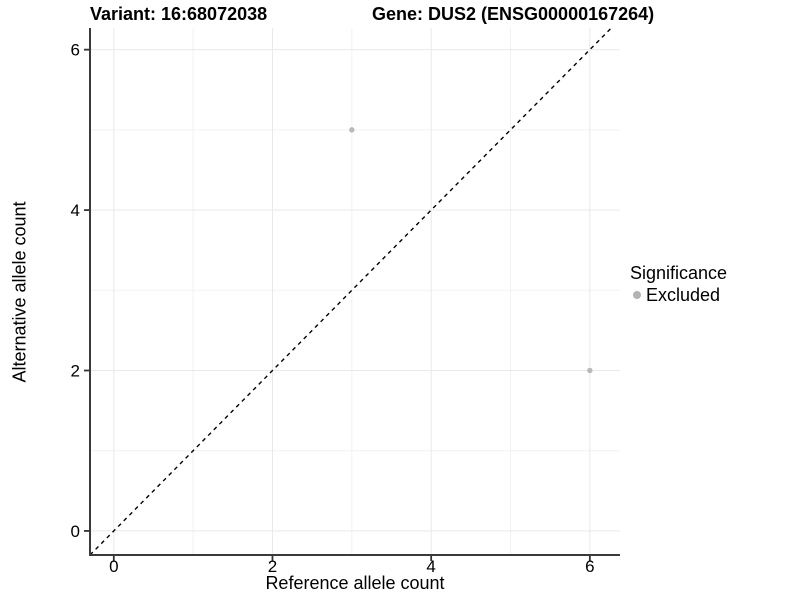 The image size is (800, 600). What do you see at coordinates (179, 14) in the screenshot?
I see `variant-title: Variant: 16:68072038` at bounding box center [179, 14].